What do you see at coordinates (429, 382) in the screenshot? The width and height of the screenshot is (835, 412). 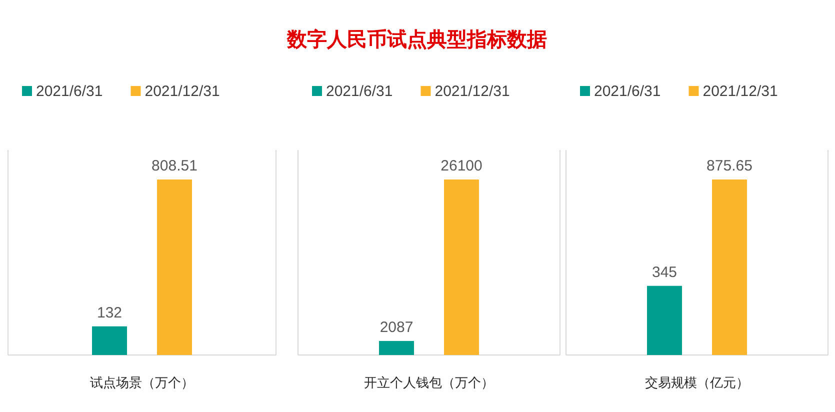 I see `x-tick-label: 开立个人钱包（万个）` at bounding box center [429, 382].